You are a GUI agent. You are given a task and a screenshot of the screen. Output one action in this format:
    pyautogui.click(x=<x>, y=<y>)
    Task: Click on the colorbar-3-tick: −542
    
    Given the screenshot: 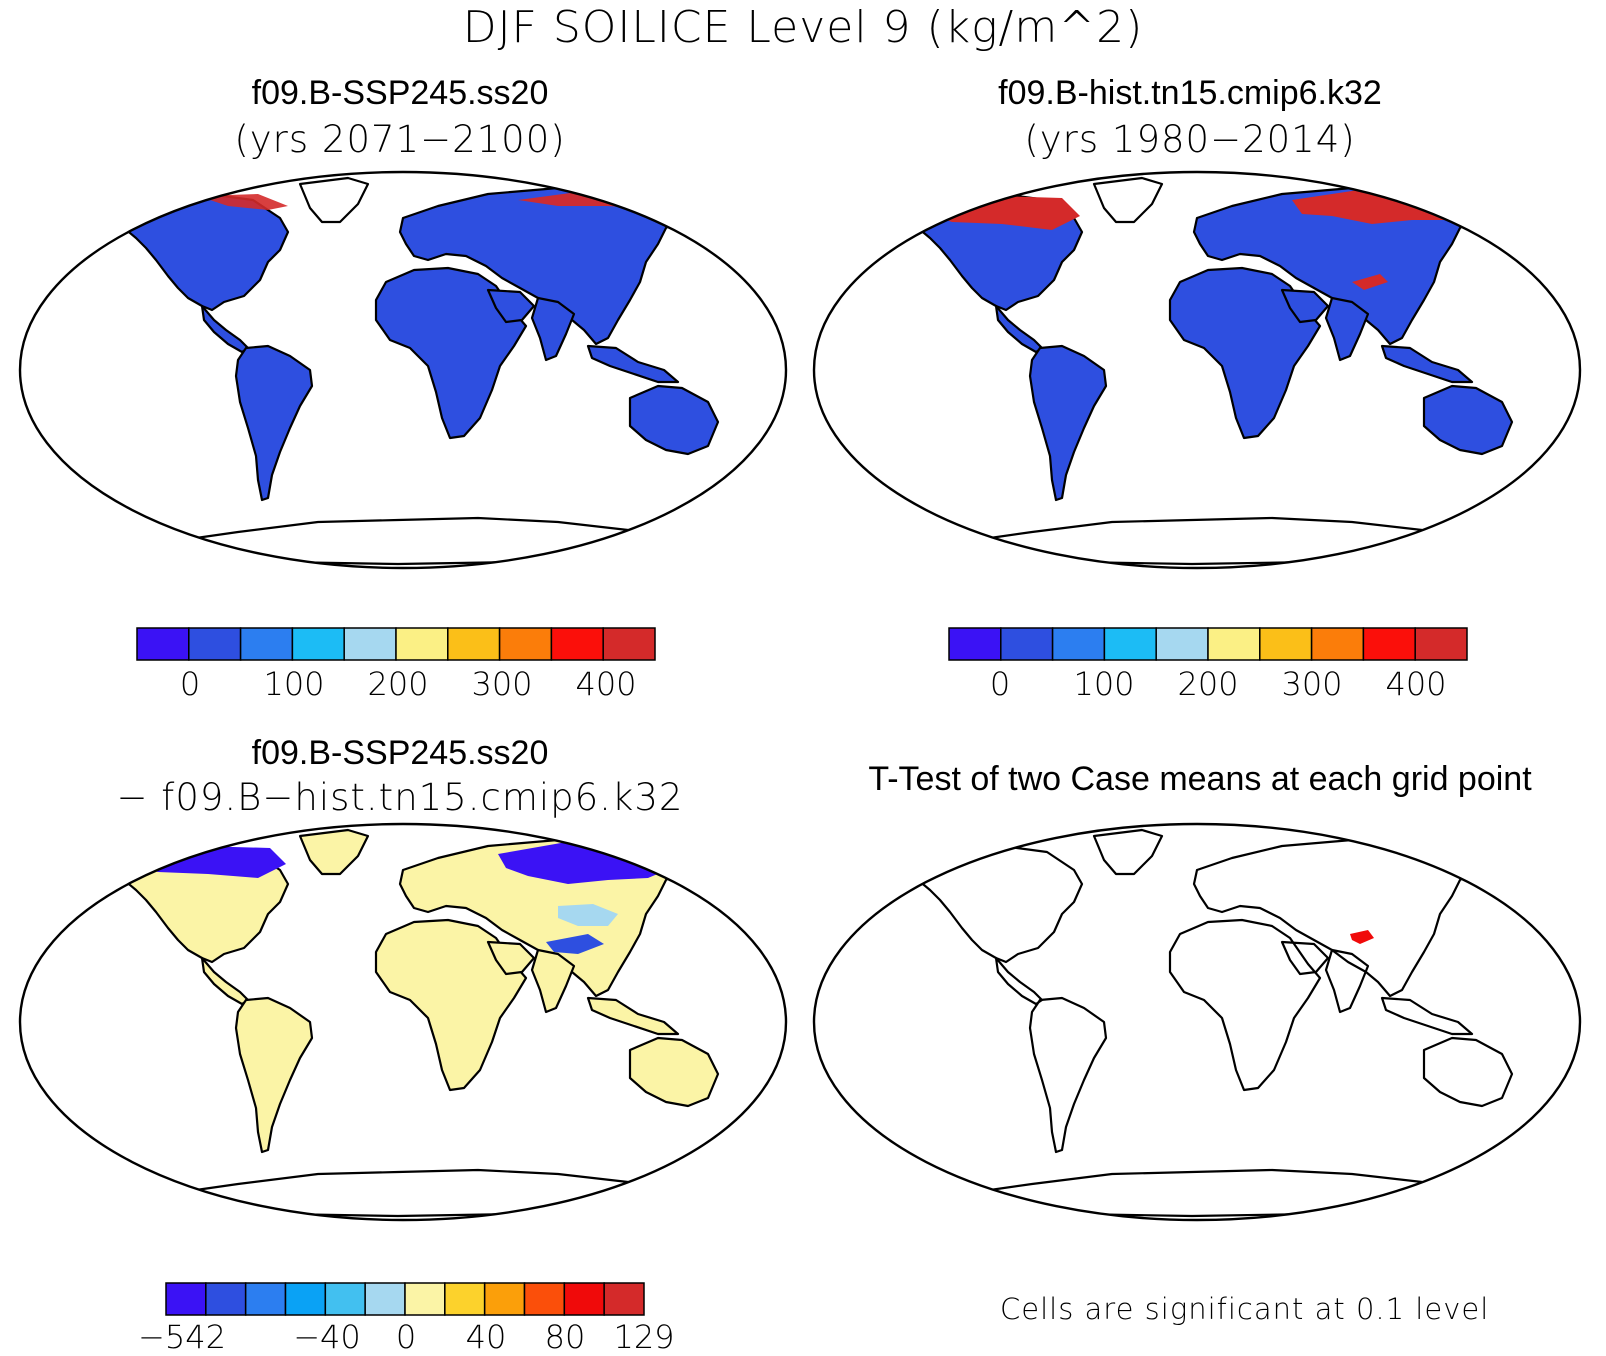 What is the action you would take?
    pyautogui.click(x=182, y=1337)
    